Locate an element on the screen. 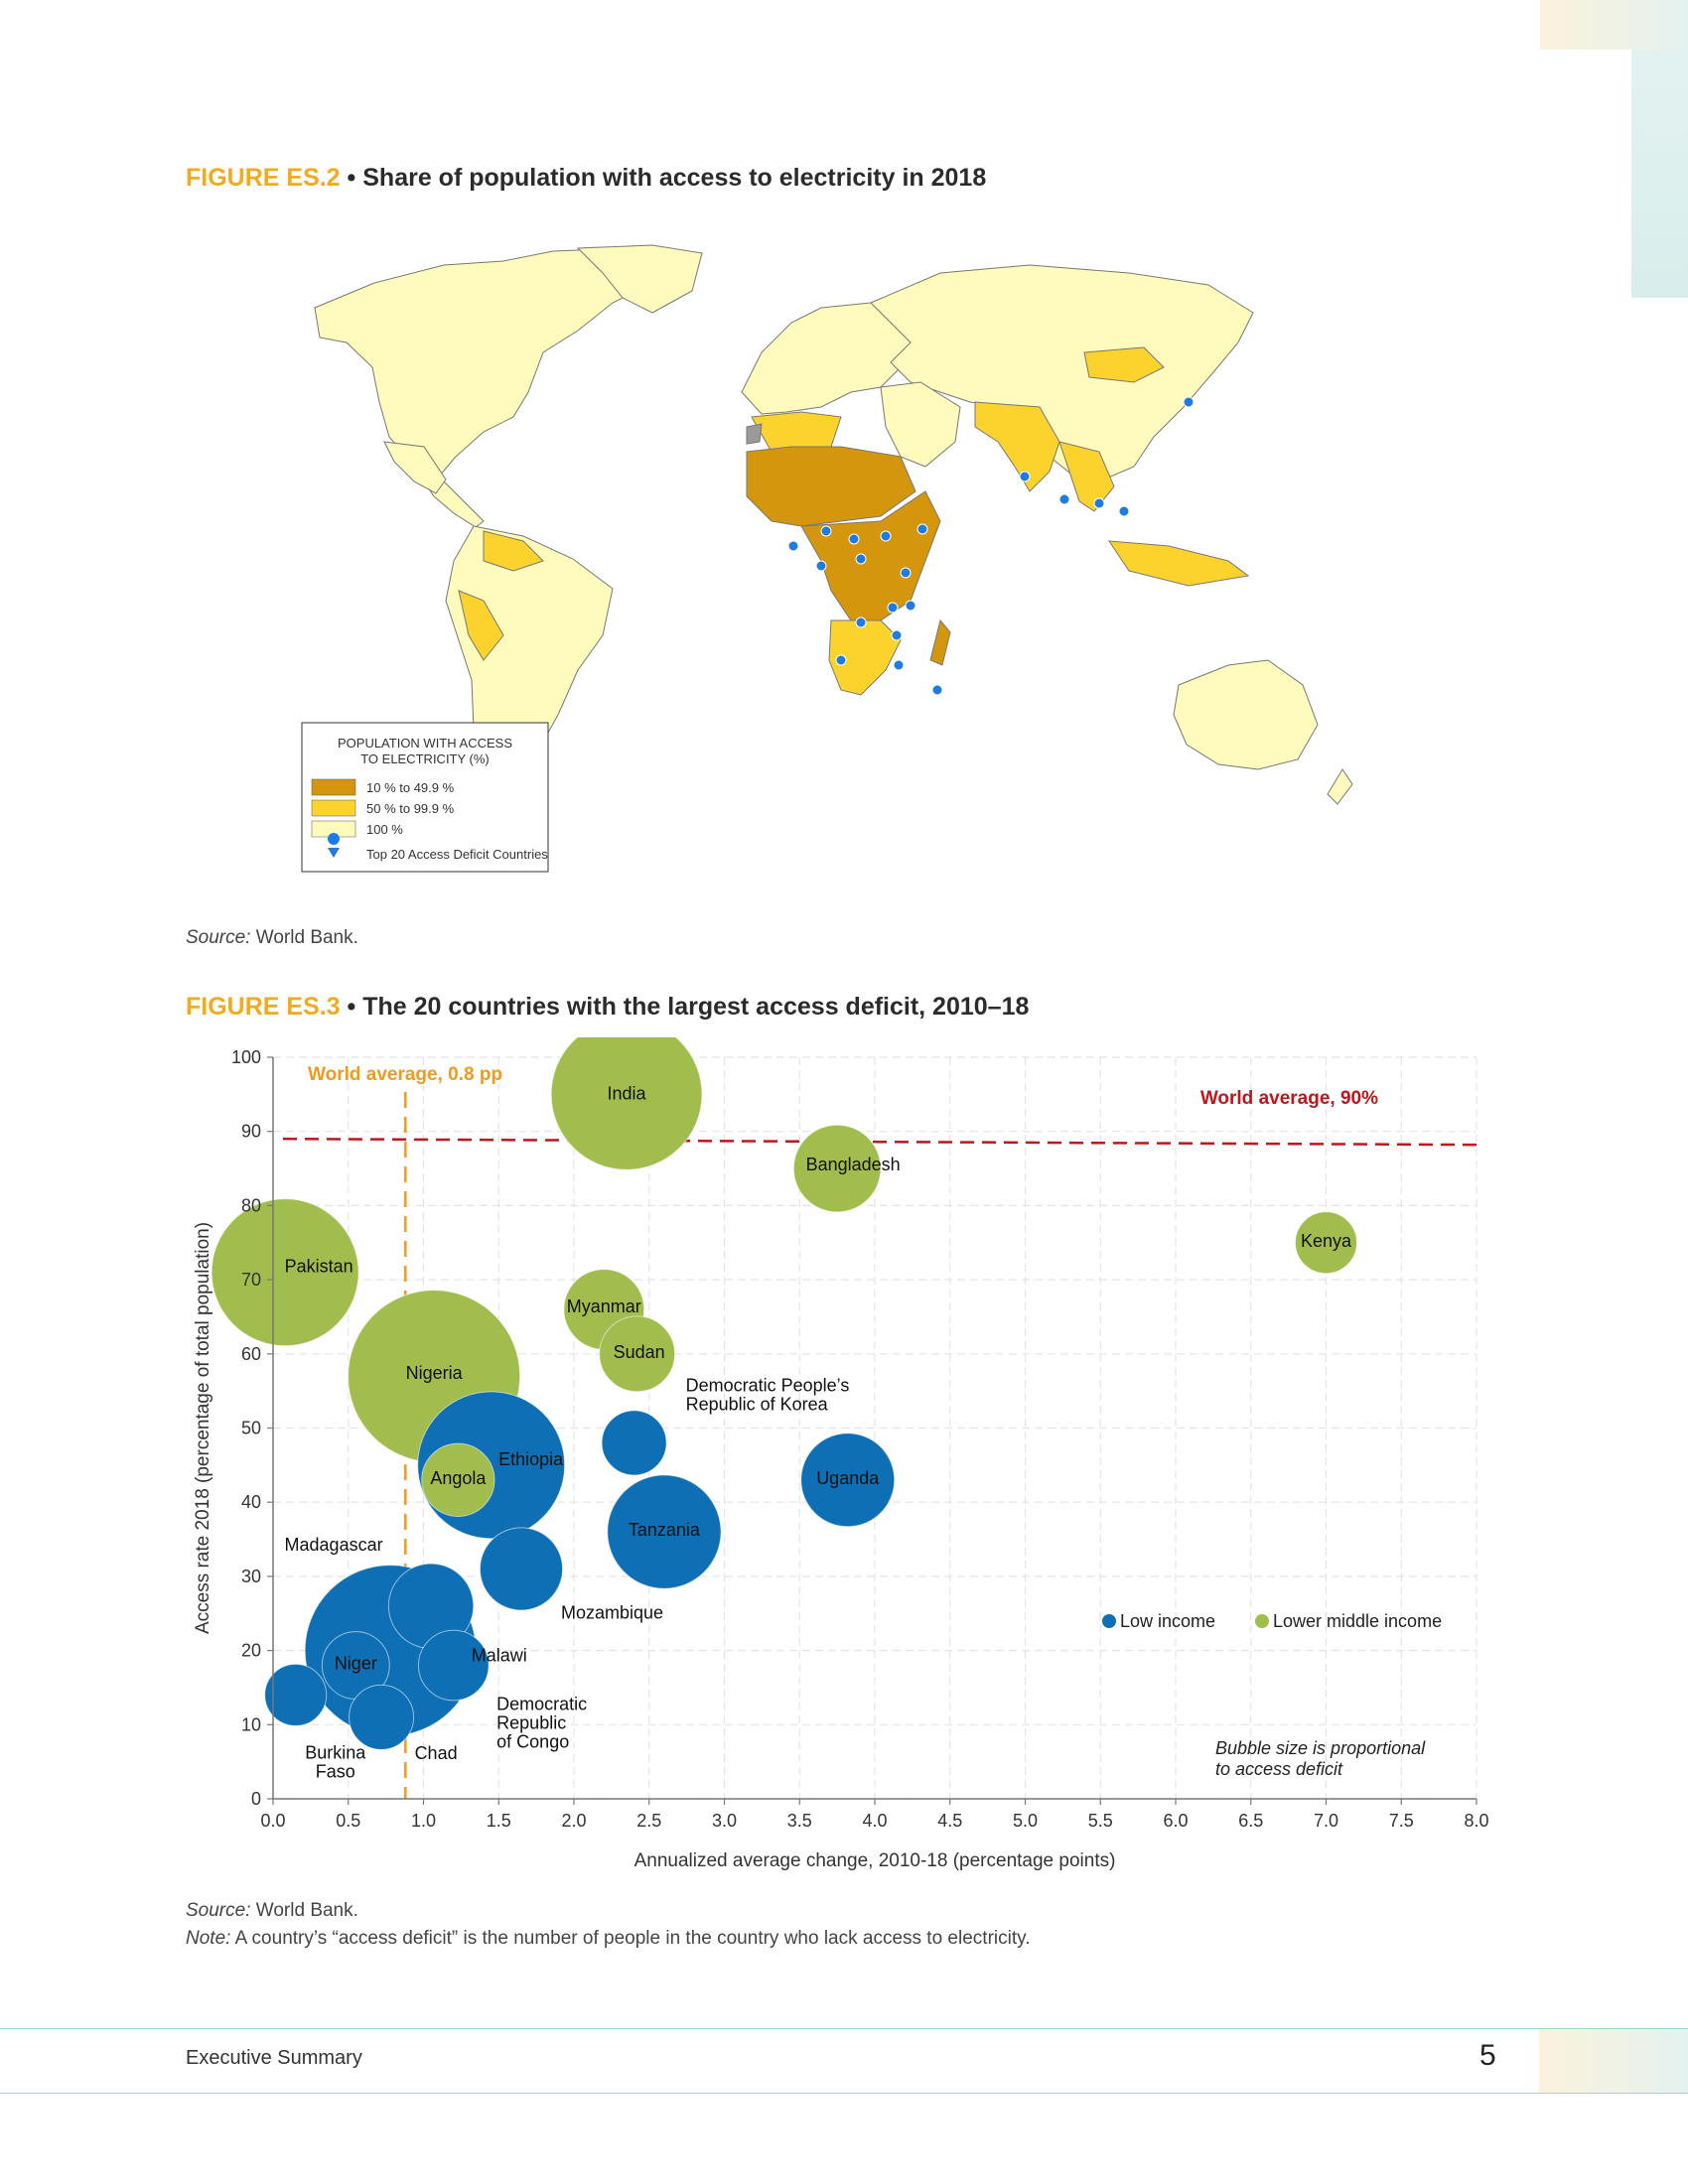 The height and width of the screenshot is (2184, 1688). greenland-shape is located at coordinates (639, 279).